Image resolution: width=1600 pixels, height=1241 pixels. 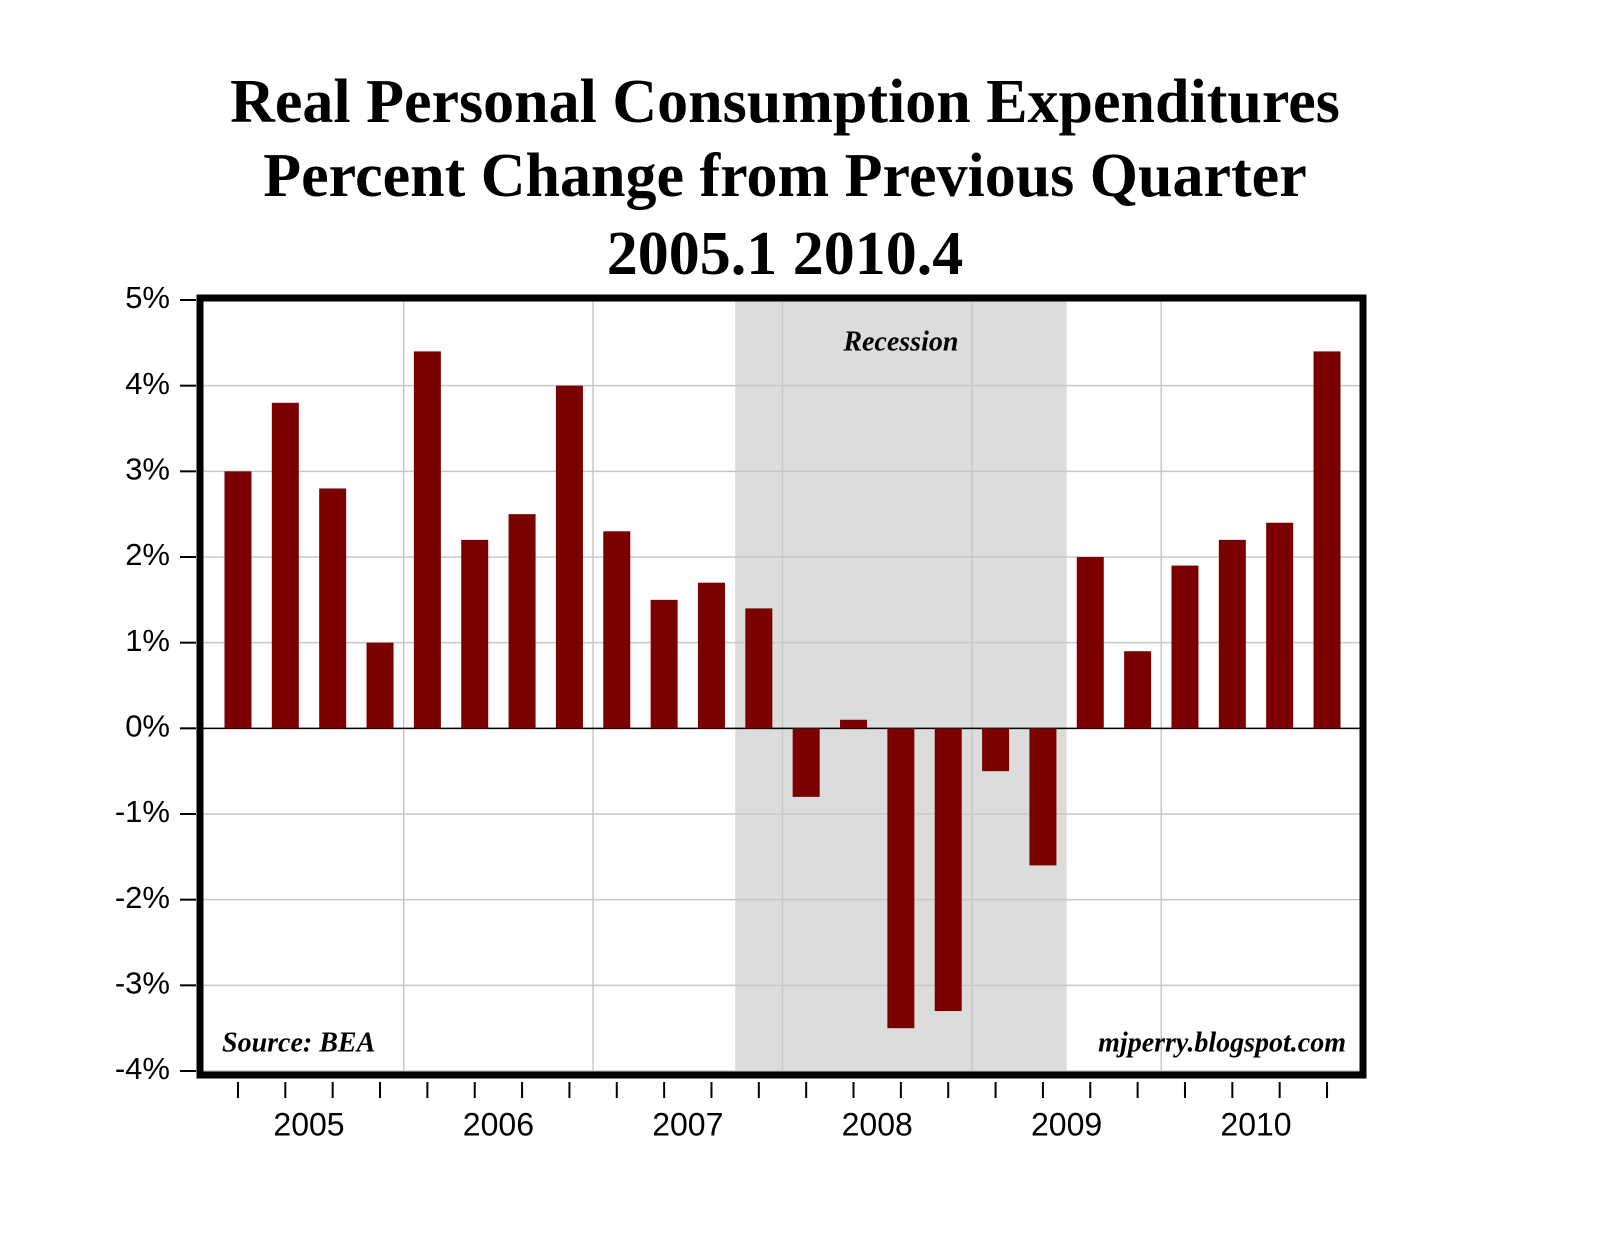 I want to click on recession-label: Recession, so click(x=900, y=341).